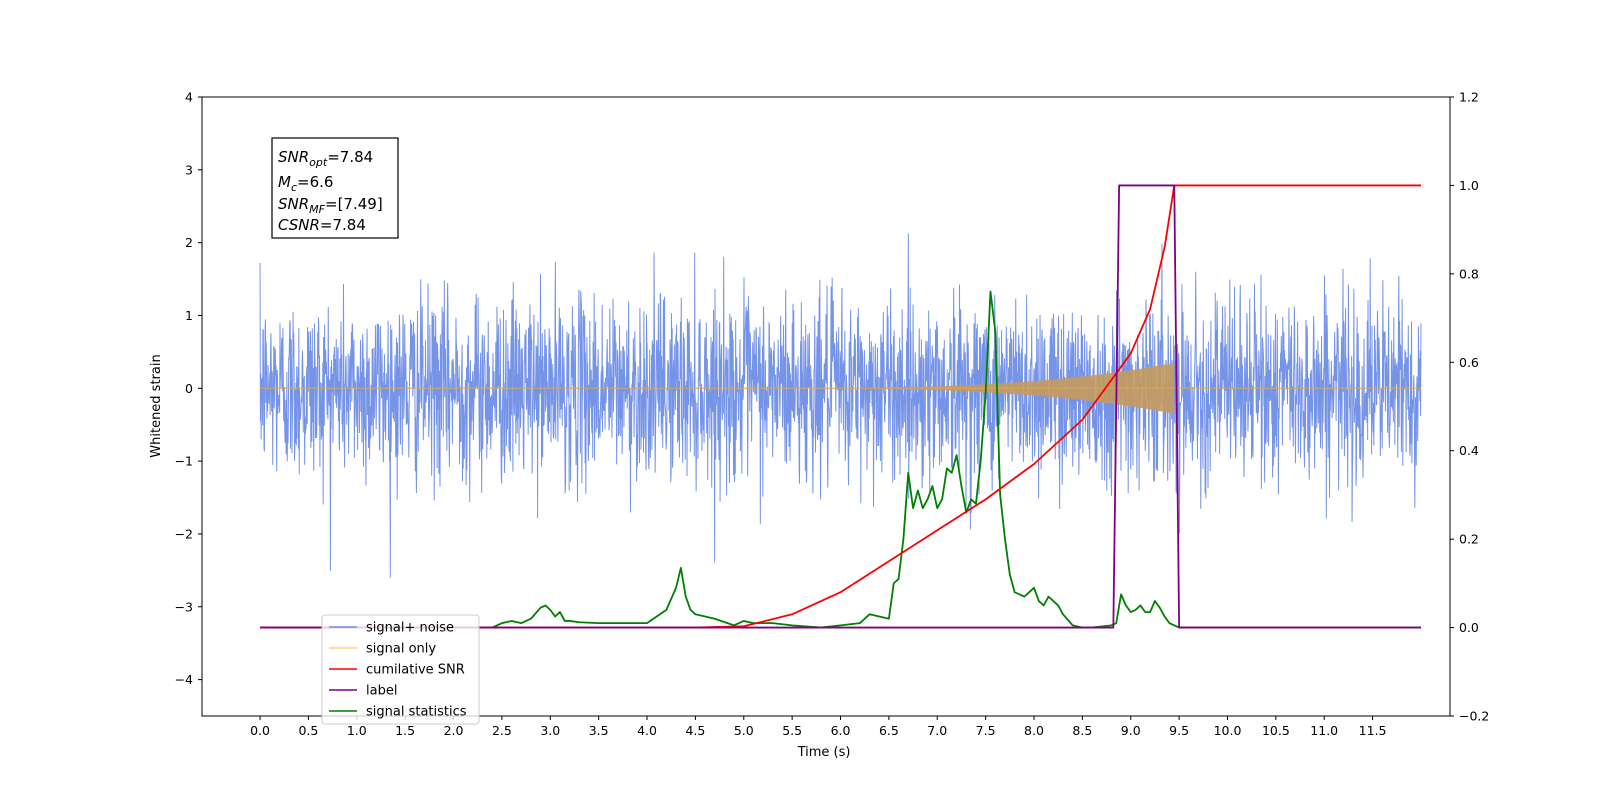 Image resolution: width=1600 pixels, height=800 pixels. I want to click on x-axis-label: Time (s), so click(824, 752).